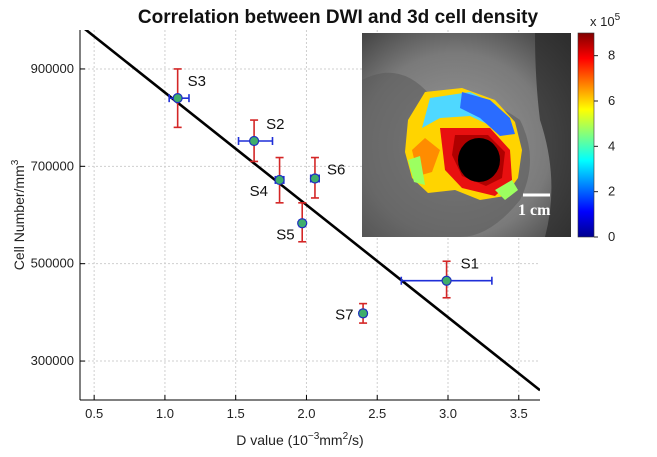 The width and height of the screenshot is (657, 457). What do you see at coordinates (259, 191) in the screenshot?
I see `point-label: S4` at bounding box center [259, 191].